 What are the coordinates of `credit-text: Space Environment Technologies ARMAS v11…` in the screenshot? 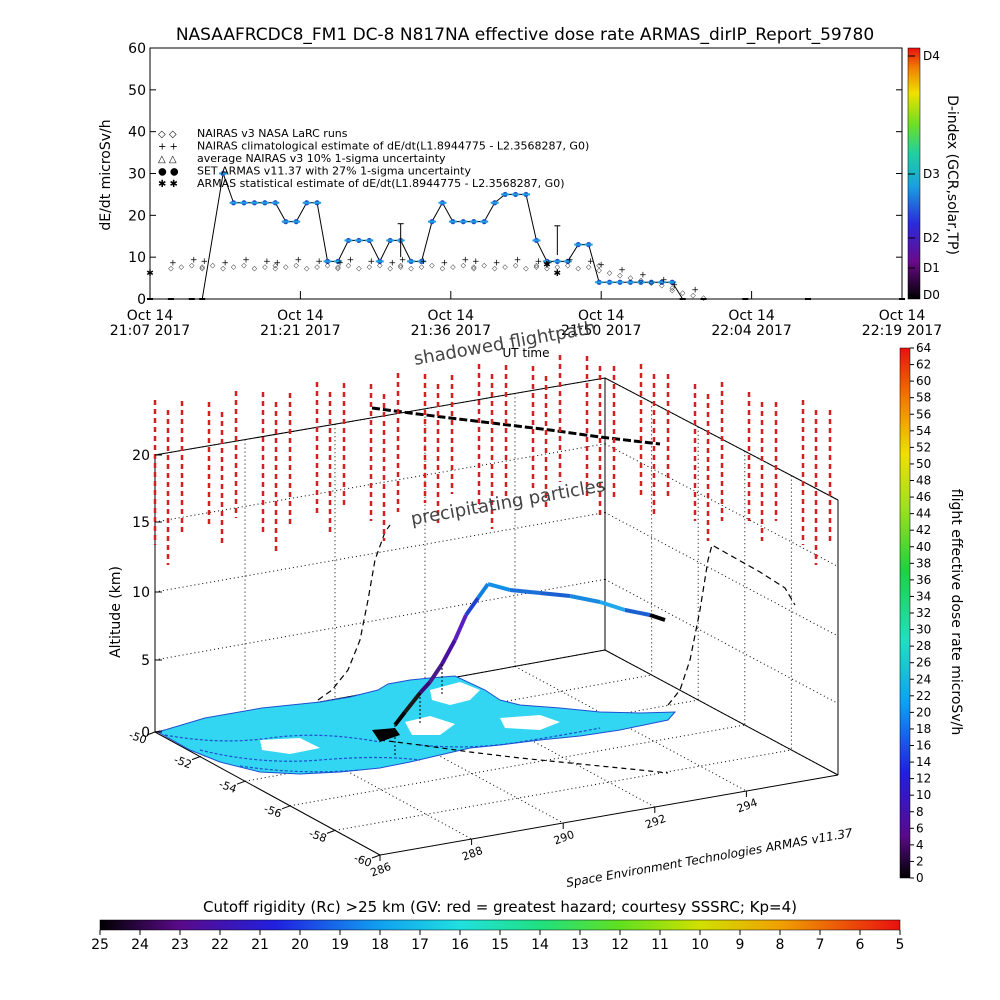 It's located at (709, 858).